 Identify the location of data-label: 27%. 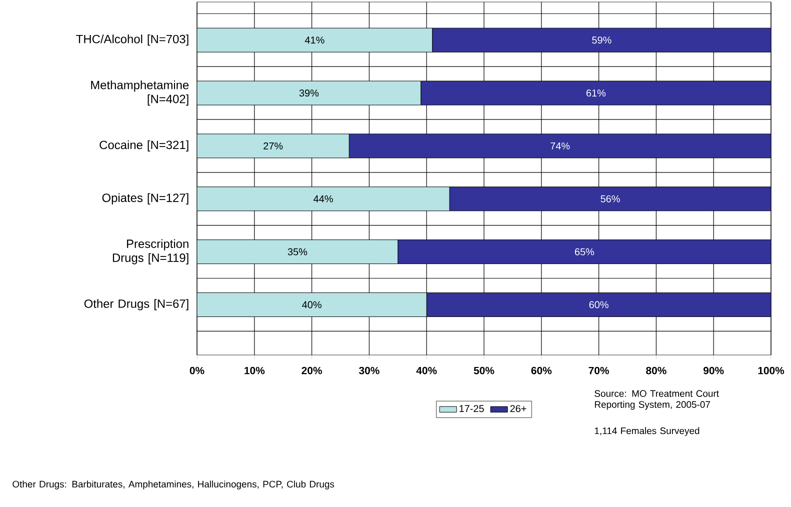
(273, 146).